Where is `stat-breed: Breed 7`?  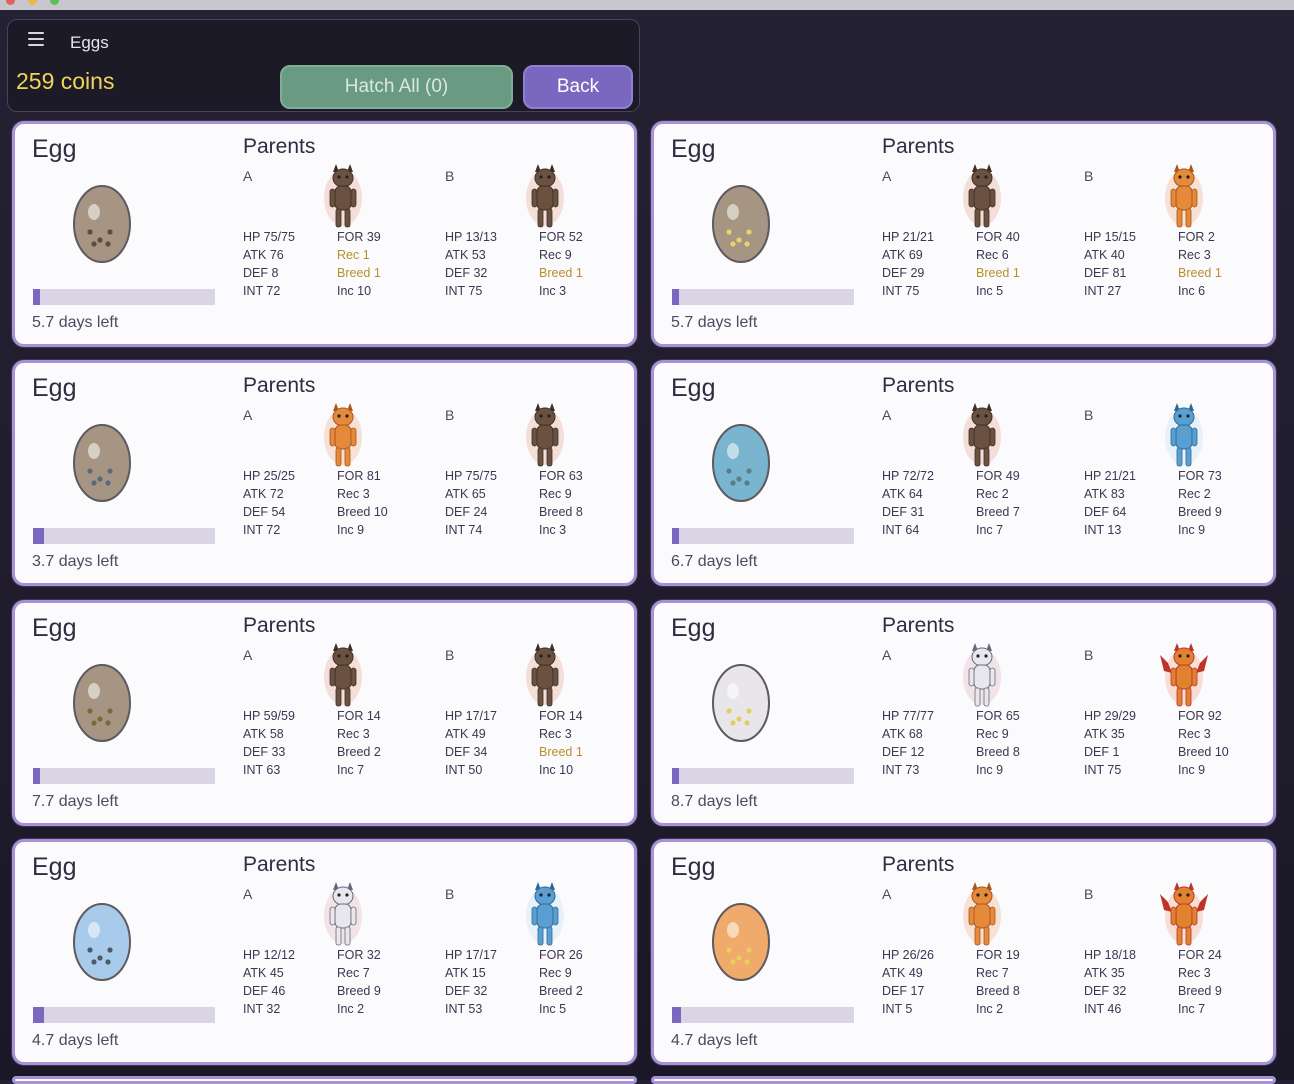
stat-breed: Breed 7 is located at coordinates (998, 512).